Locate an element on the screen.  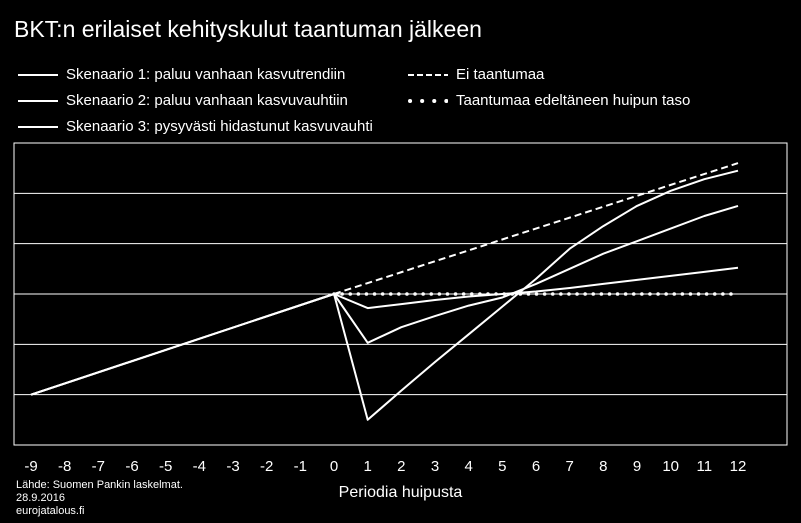
publish-date: 28.9.2016 is located at coordinates (40, 498).